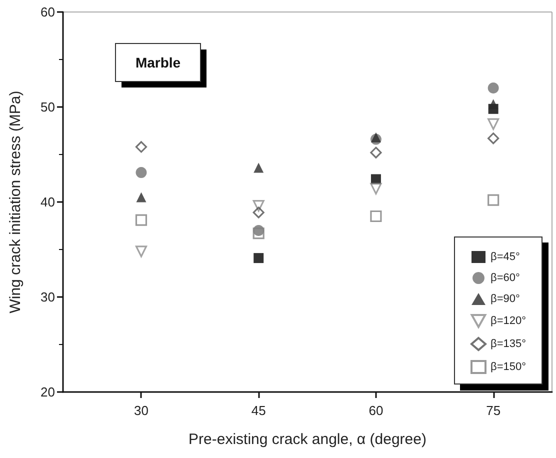 The image size is (556, 458). What do you see at coordinates (141, 410) in the screenshot?
I see `x-tick-label: 30` at bounding box center [141, 410].